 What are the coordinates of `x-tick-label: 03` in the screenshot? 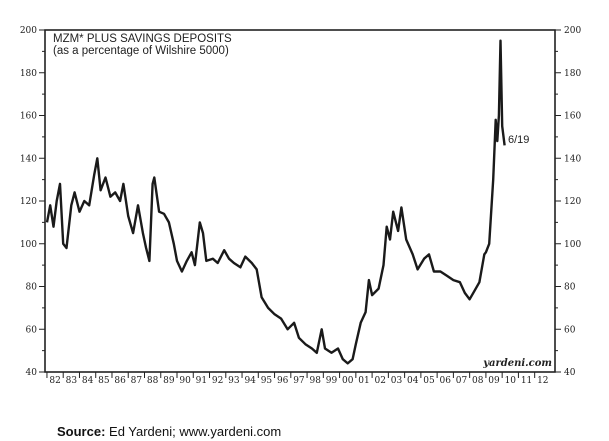 It's located at (397, 381).